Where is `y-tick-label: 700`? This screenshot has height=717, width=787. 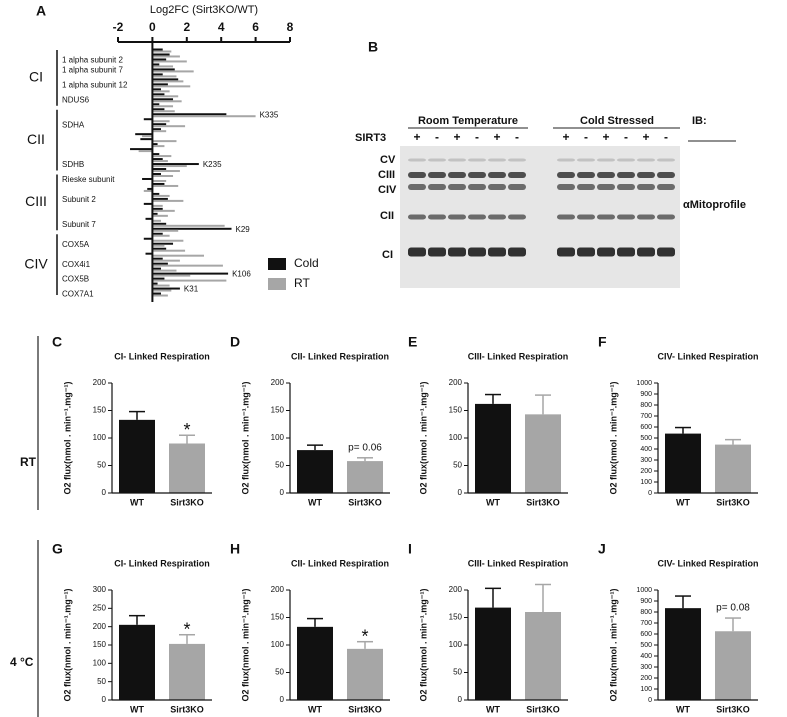 y-tick-label: 700 is located at coordinates (646, 623).